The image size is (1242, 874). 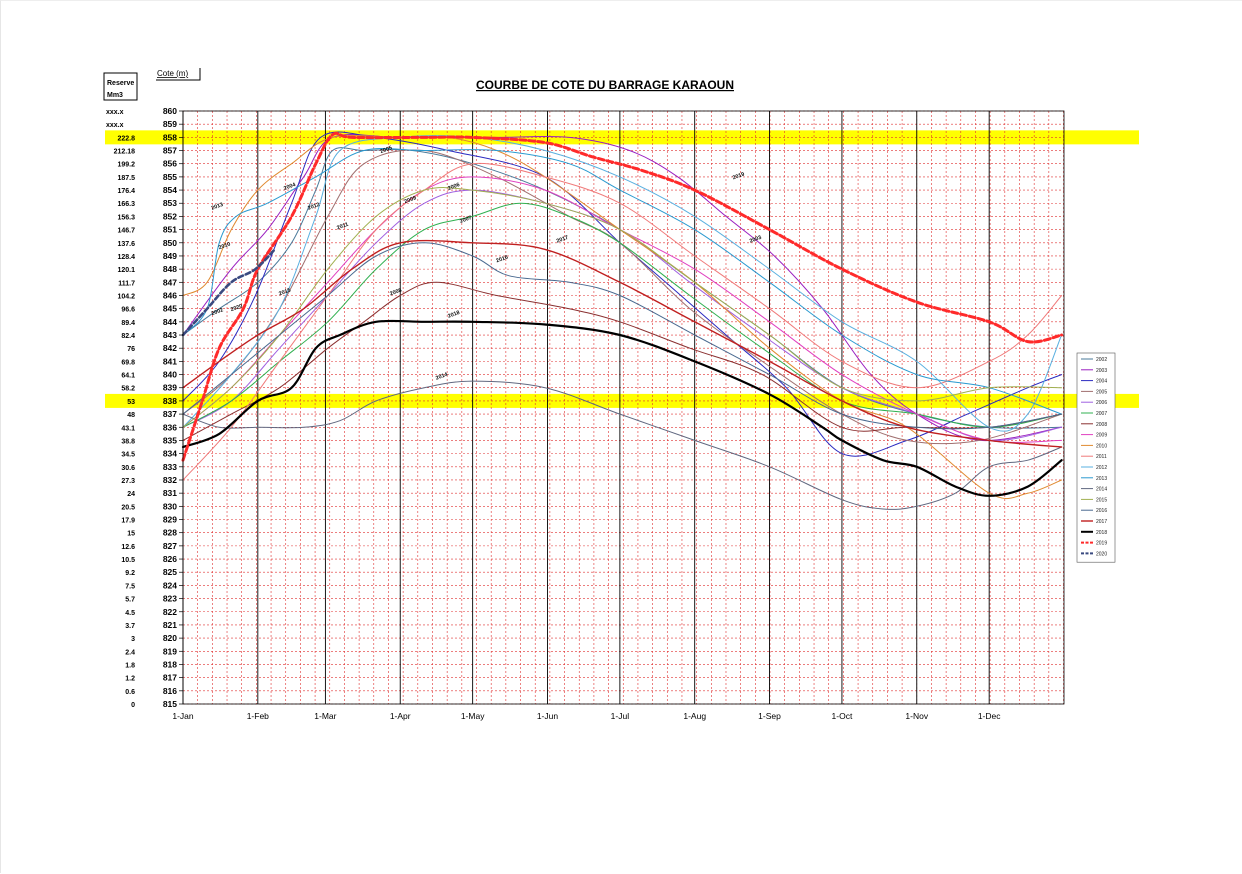 What do you see at coordinates (1101, 414) in the screenshot?
I see `legend-label-2007: 2007` at bounding box center [1101, 414].